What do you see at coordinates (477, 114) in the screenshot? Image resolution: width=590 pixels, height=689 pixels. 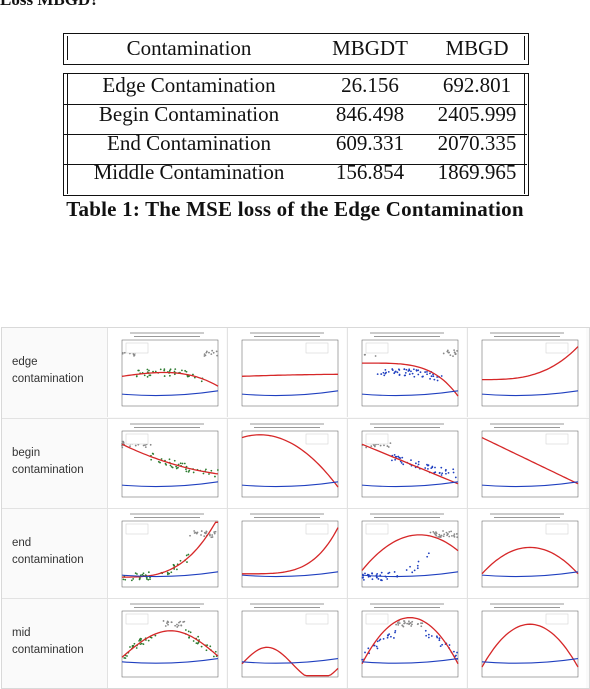 I see `mbgd-value: 2405.999` at bounding box center [477, 114].